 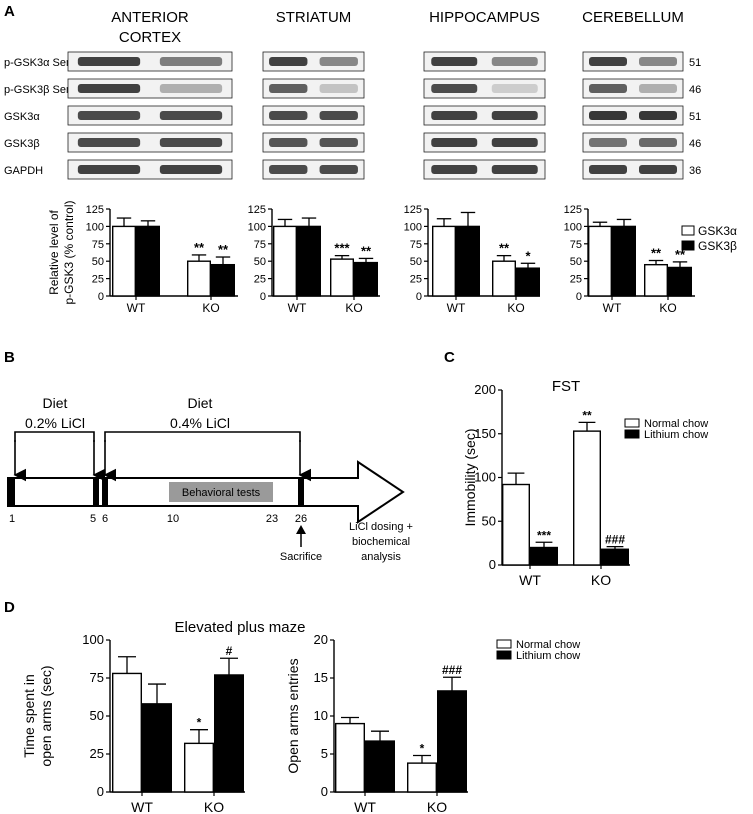 I want to click on y-axis-label: Open arms entries, so click(x=293, y=715).